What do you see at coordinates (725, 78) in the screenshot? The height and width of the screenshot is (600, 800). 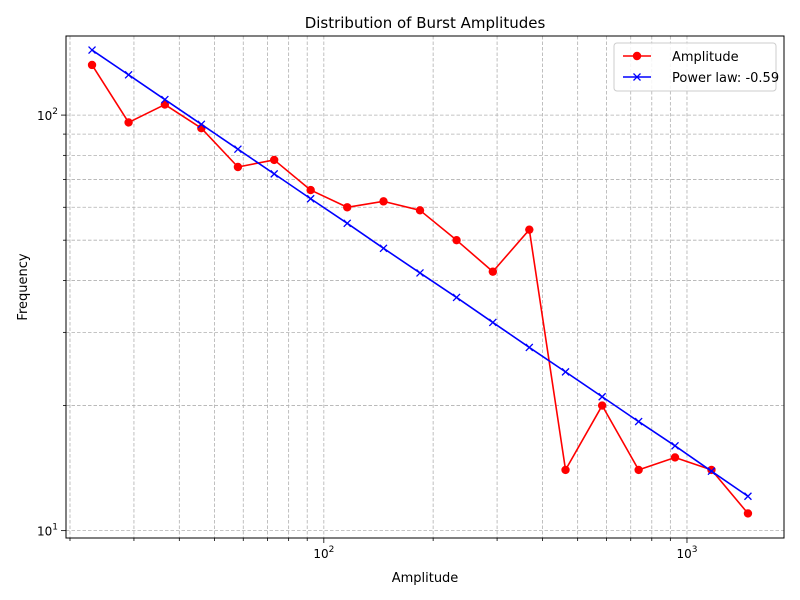 I see `legend-label-power-law: Power law: -0.59` at bounding box center [725, 78].